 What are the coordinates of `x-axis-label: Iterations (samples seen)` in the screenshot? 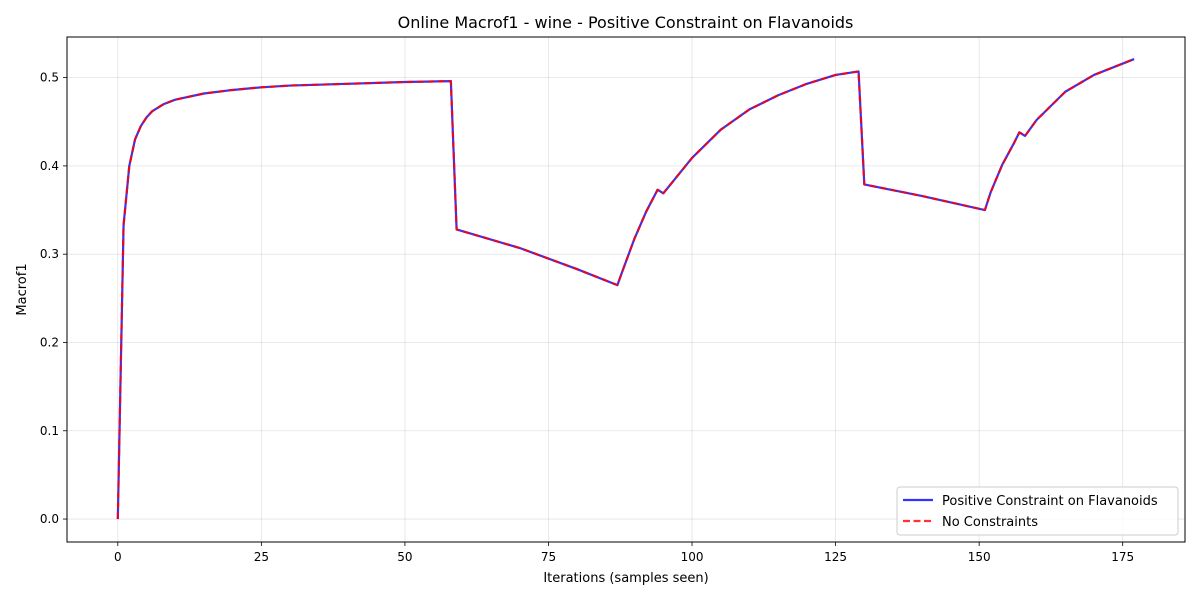 It's located at (625, 578).